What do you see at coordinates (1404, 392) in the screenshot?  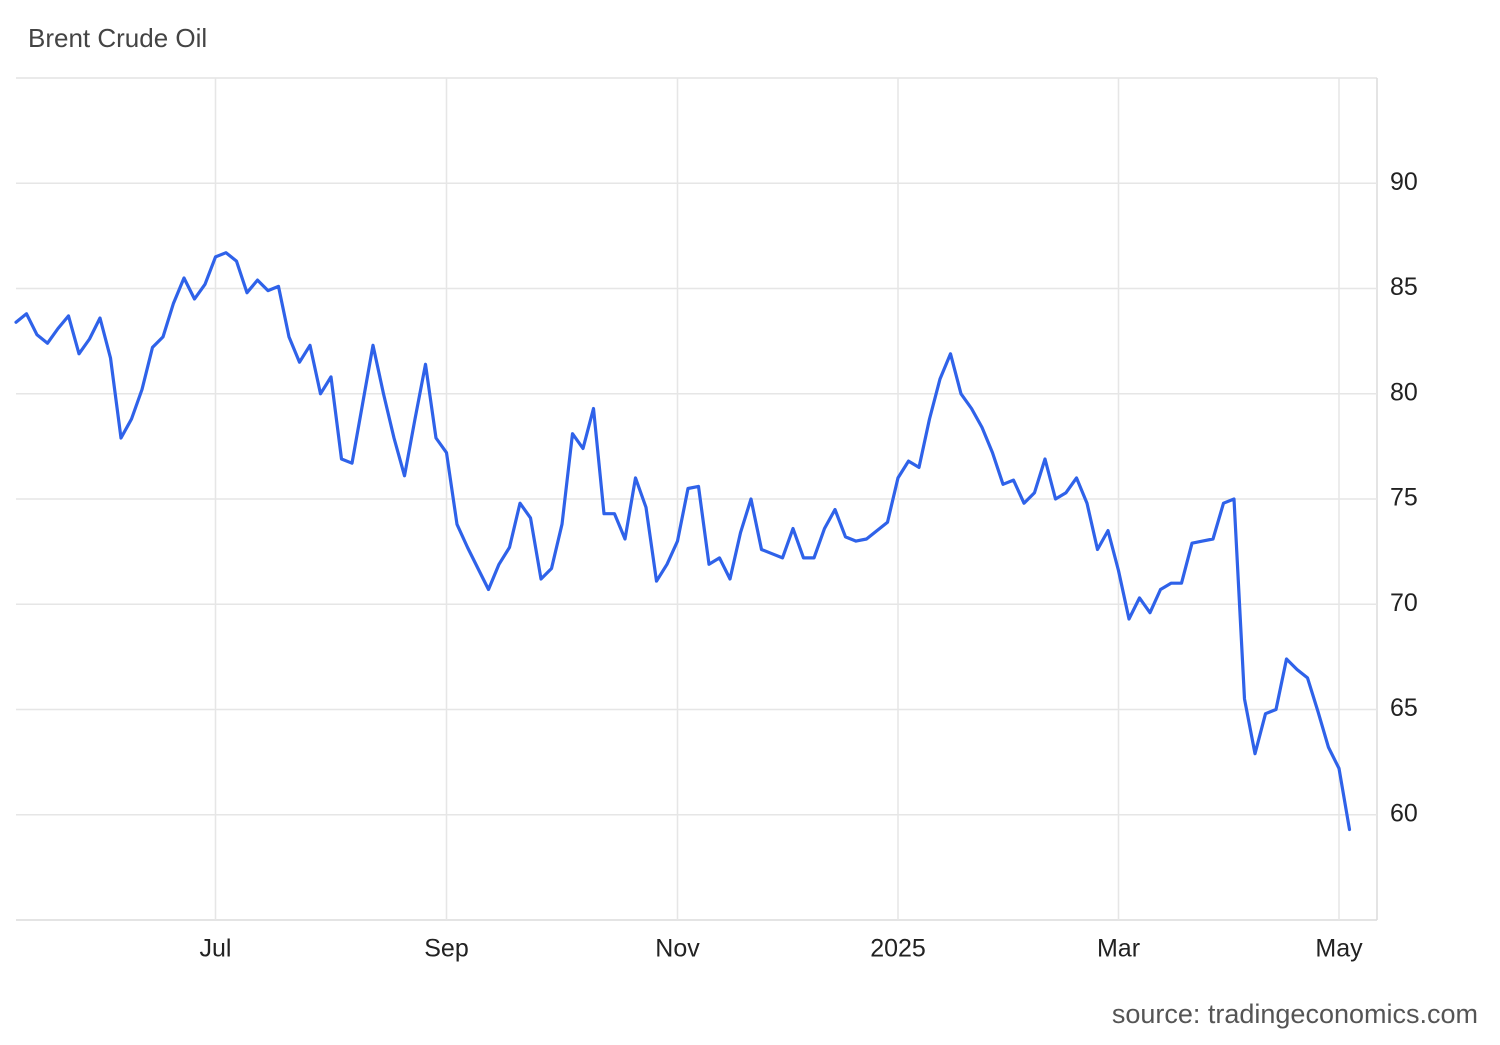 I see `y-tick-label: 80` at bounding box center [1404, 392].